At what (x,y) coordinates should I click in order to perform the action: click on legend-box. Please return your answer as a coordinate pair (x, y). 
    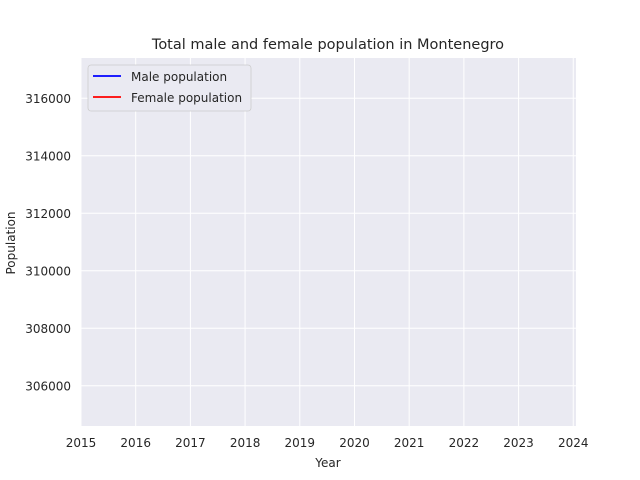
    Looking at the image, I should click on (169, 88).